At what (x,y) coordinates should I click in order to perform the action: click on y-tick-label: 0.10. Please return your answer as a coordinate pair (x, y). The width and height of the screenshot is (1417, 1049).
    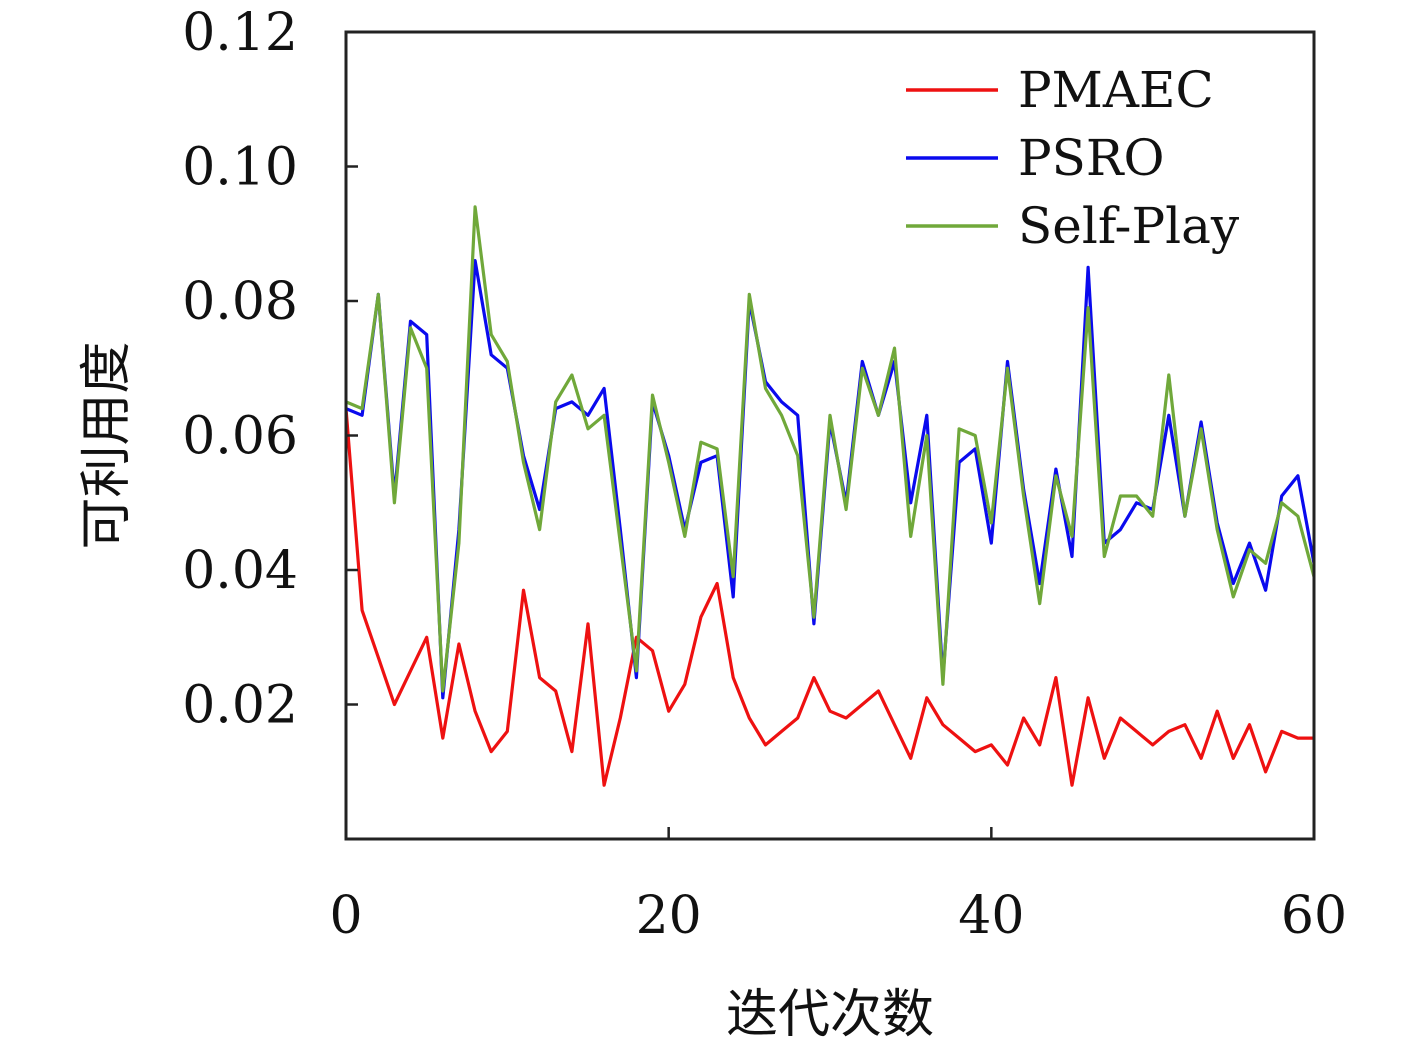
    Looking at the image, I should click on (240, 168).